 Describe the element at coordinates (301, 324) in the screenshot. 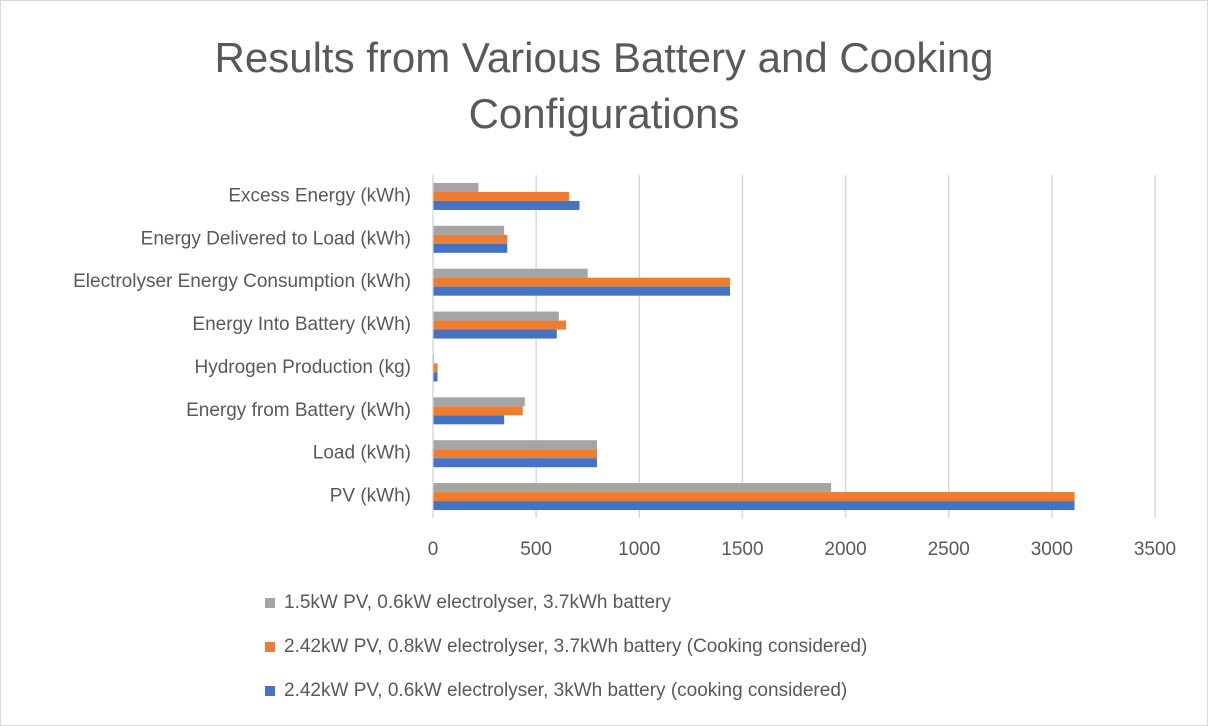

I see `y-tick-label: Energy Into Battery (kWh)` at that location.